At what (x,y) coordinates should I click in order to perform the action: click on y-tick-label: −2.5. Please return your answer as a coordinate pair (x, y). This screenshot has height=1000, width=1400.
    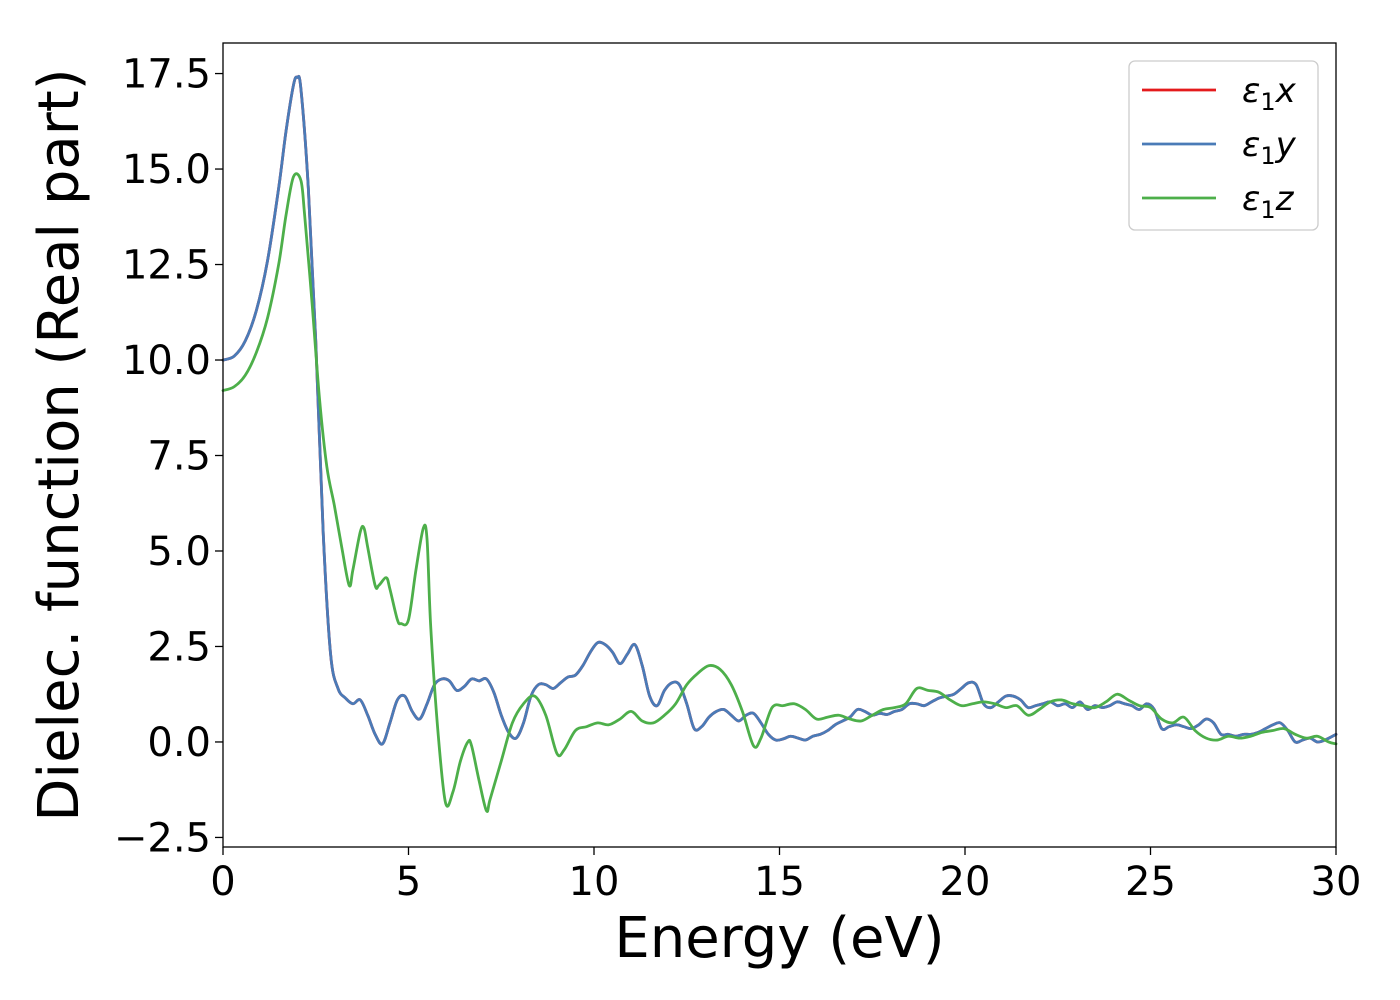
    Looking at the image, I should click on (162, 838).